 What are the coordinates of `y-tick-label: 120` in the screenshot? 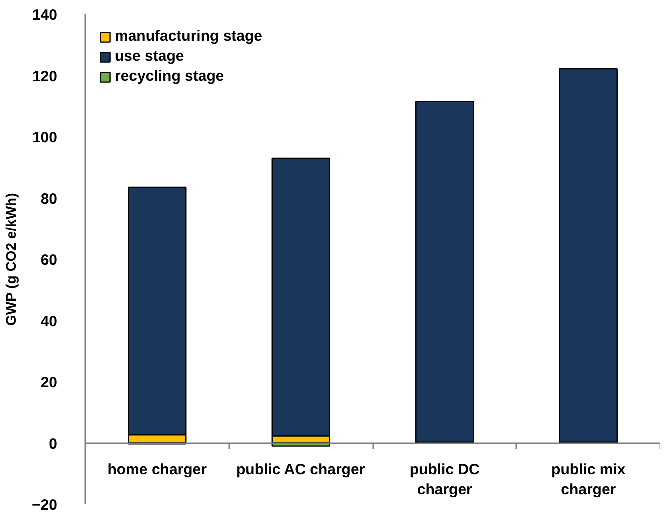 It's located at (45, 77).